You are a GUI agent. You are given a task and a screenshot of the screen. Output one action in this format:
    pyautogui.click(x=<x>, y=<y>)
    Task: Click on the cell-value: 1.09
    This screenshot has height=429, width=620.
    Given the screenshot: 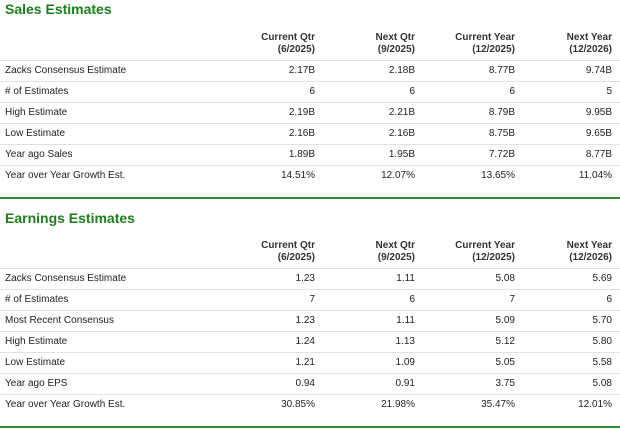 What is the action you would take?
    pyautogui.click(x=365, y=362)
    